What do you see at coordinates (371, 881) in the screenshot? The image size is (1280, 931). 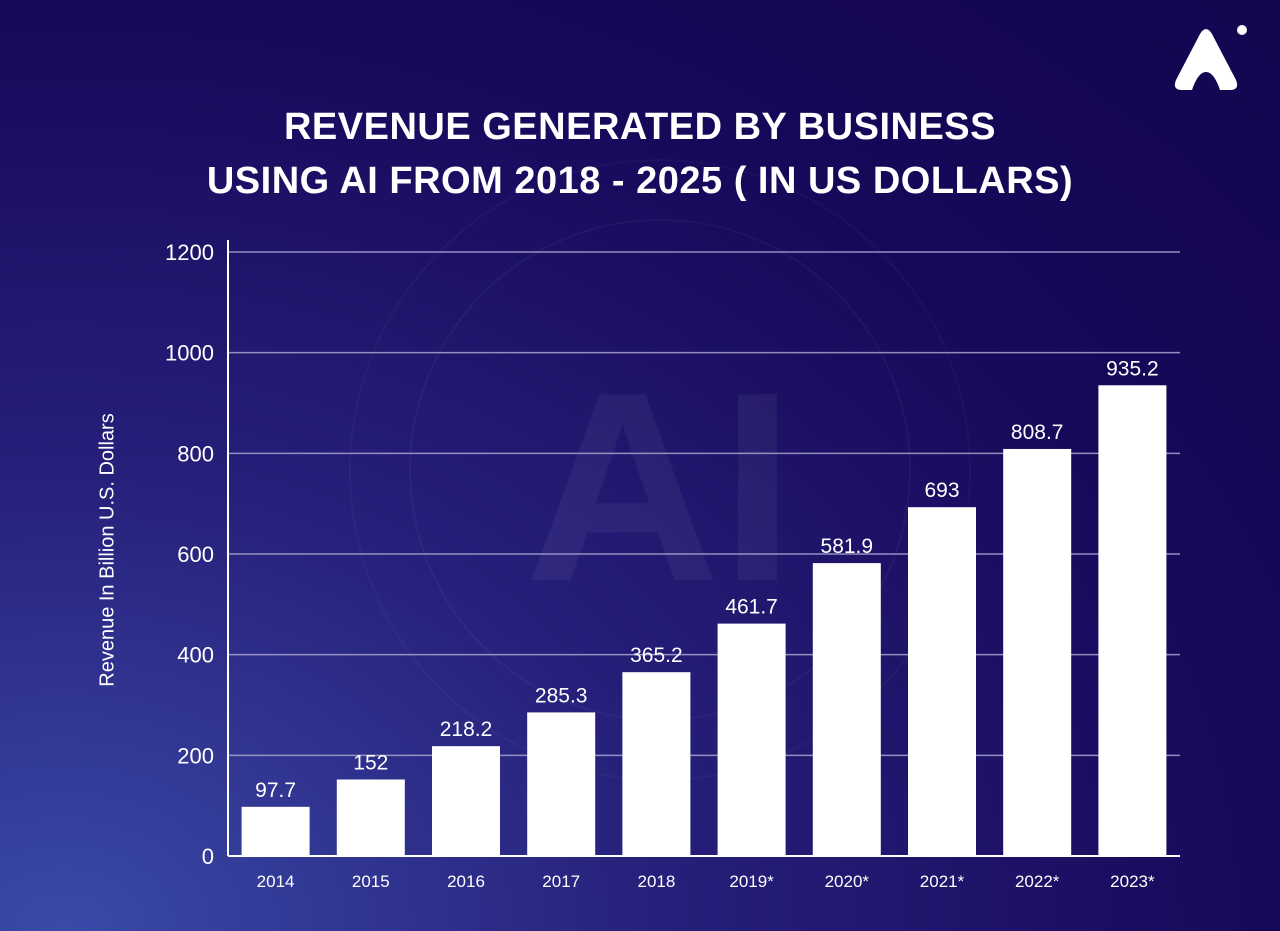 I see `x-tick-label: 2015` at bounding box center [371, 881].